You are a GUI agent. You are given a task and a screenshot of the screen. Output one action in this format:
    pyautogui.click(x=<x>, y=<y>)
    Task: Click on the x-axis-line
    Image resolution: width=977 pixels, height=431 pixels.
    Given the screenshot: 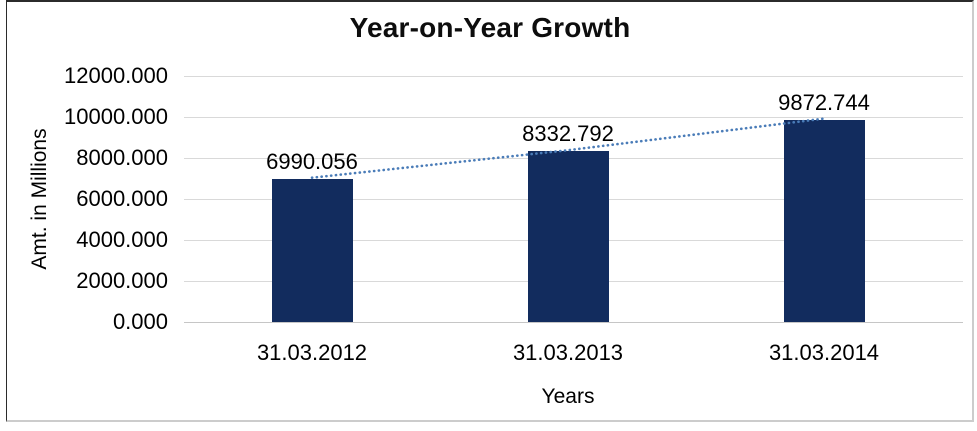 What is the action you would take?
    pyautogui.click(x=573, y=322)
    